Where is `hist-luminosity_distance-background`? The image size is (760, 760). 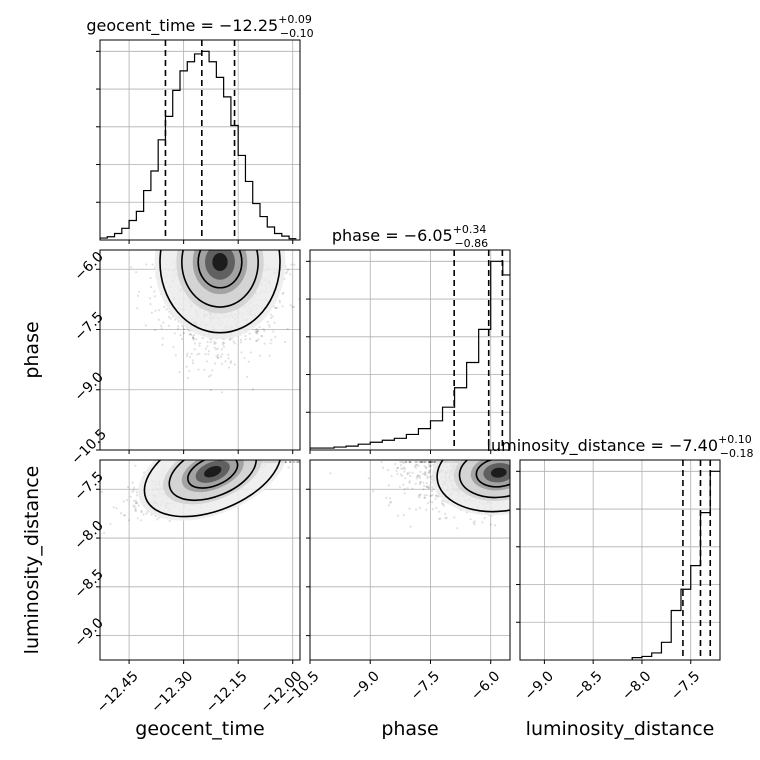 hist-luminosity_distance-background is located at coordinates (620, 560).